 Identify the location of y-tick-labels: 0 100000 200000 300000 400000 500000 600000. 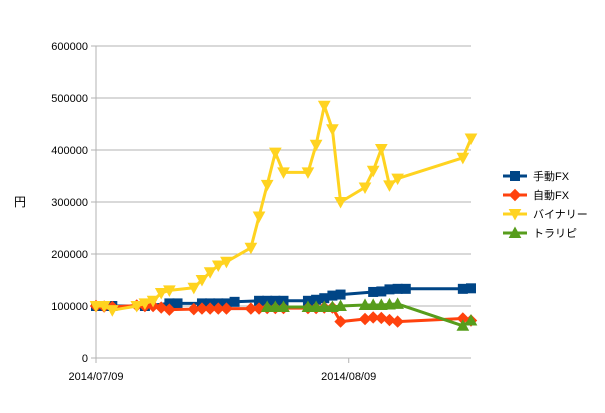
(69, 203).